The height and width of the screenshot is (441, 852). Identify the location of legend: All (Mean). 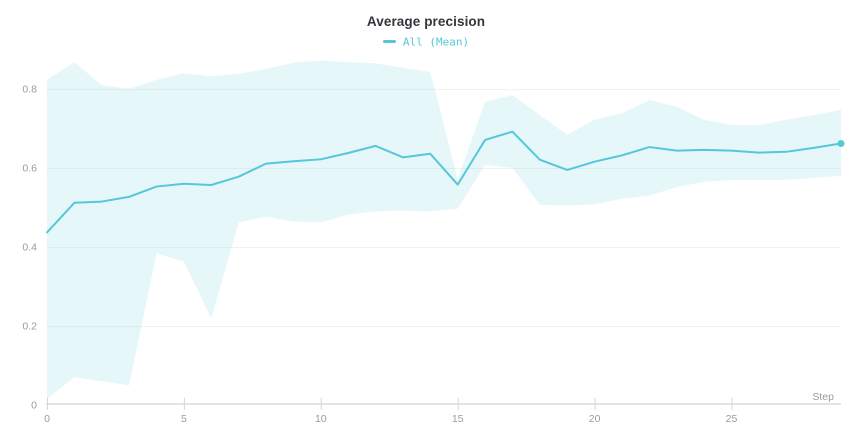
(426, 42).